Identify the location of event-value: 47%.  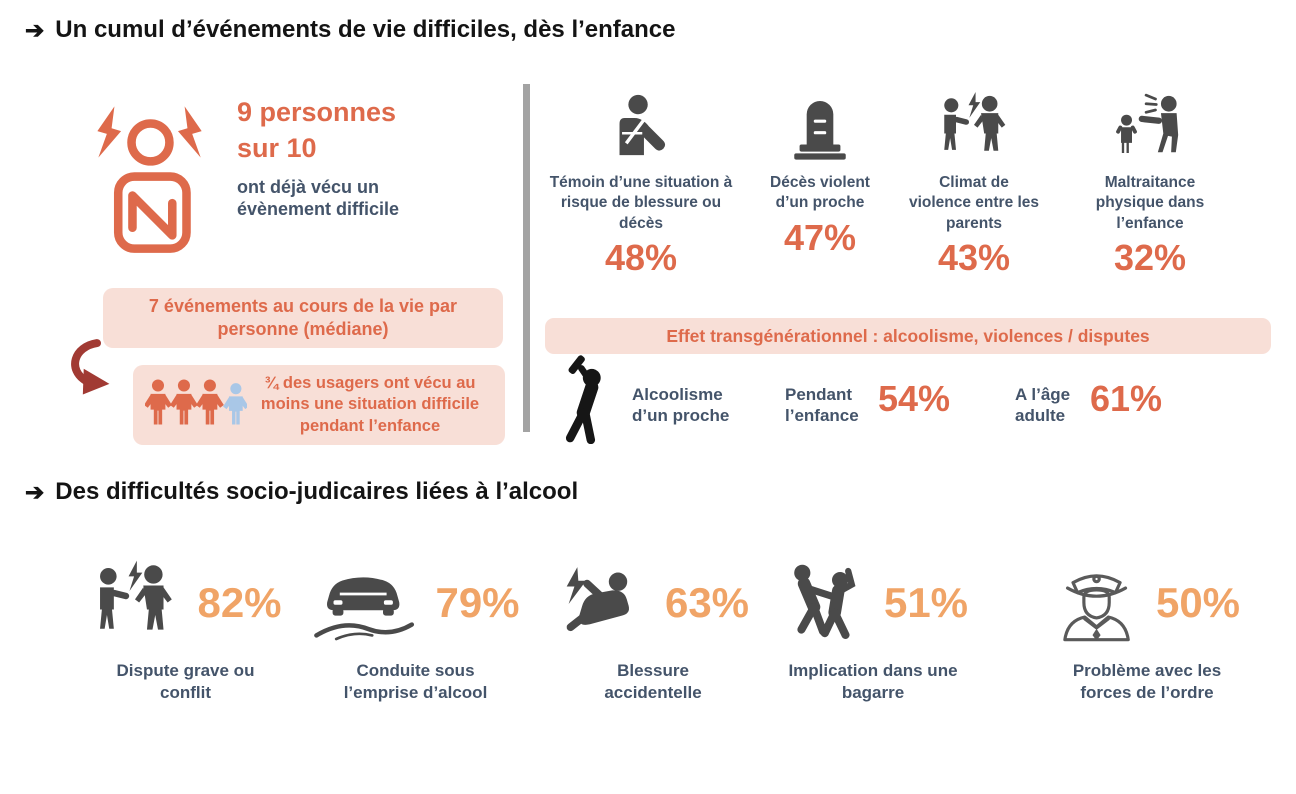
(820, 237).